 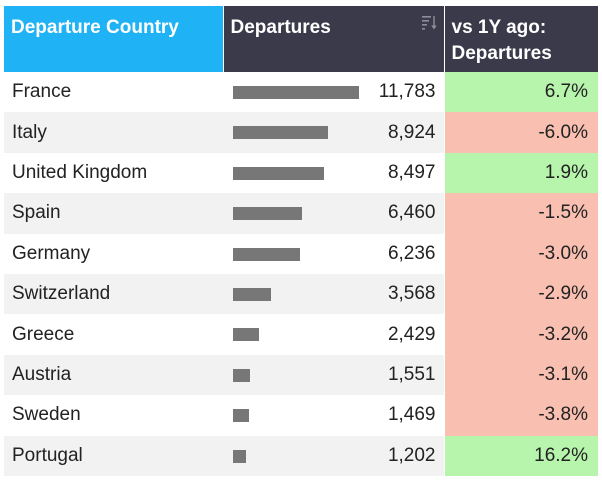 What do you see at coordinates (499, 27) in the screenshot?
I see `column-header-yoy-line1: vs 1Y ago:` at bounding box center [499, 27].